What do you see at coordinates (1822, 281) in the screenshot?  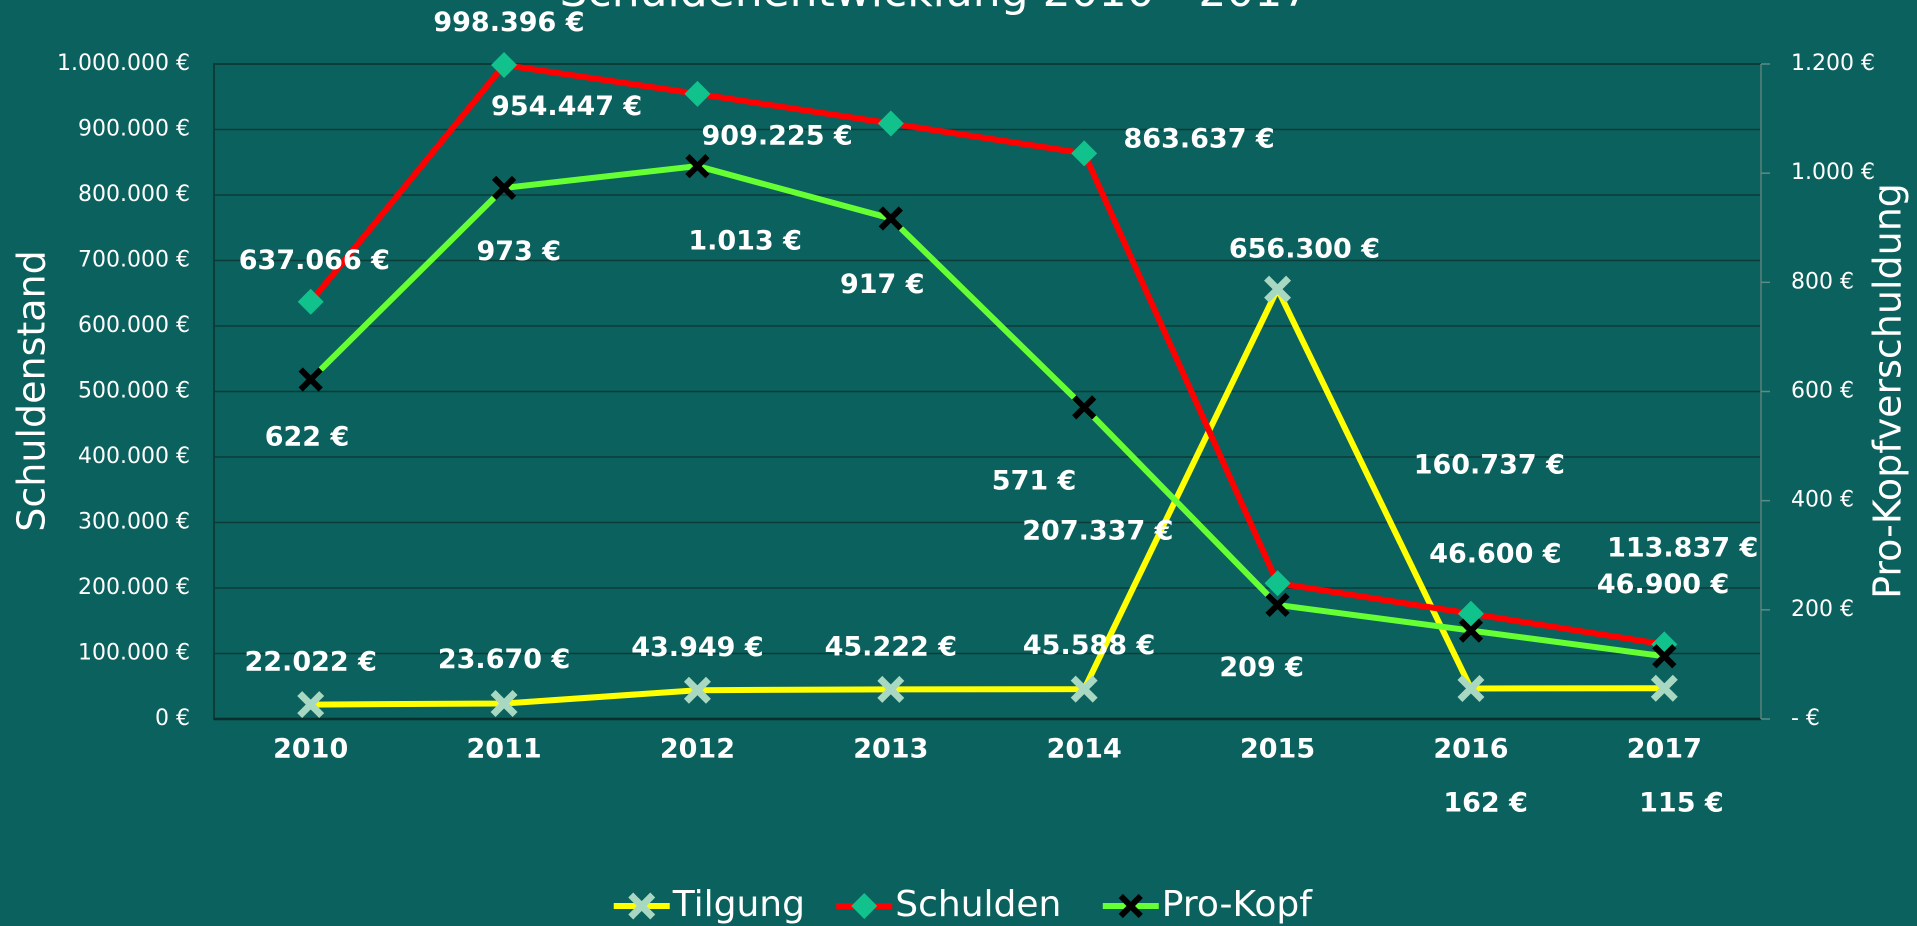 I see `y2-tick-label: 800 €` at bounding box center [1822, 281].